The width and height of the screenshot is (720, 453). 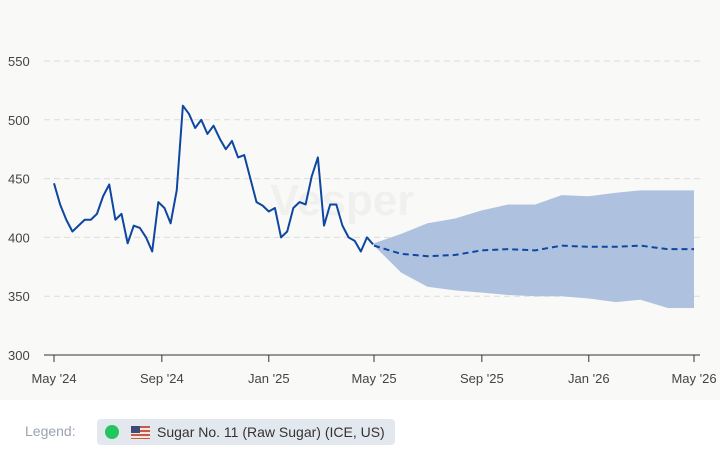 What do you see at coordinates (112, 432) in the screenshot?
I see `series-status-dot-icon` at bounding box center [112, 432].